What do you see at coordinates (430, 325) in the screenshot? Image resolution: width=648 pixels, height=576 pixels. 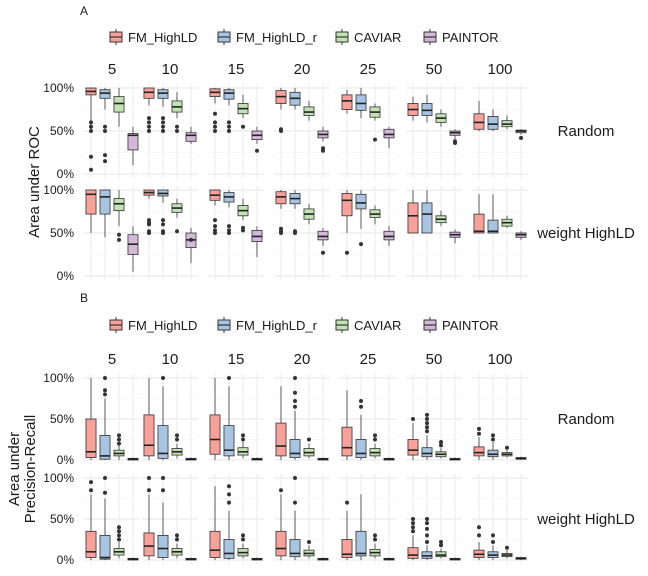 I see `legend-key-PAINTOR` at bounding box center [430, 325].